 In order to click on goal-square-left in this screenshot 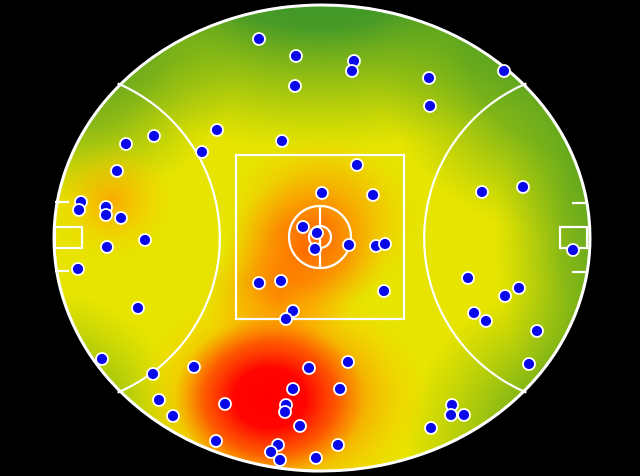, I will do `click(68, 237)`.